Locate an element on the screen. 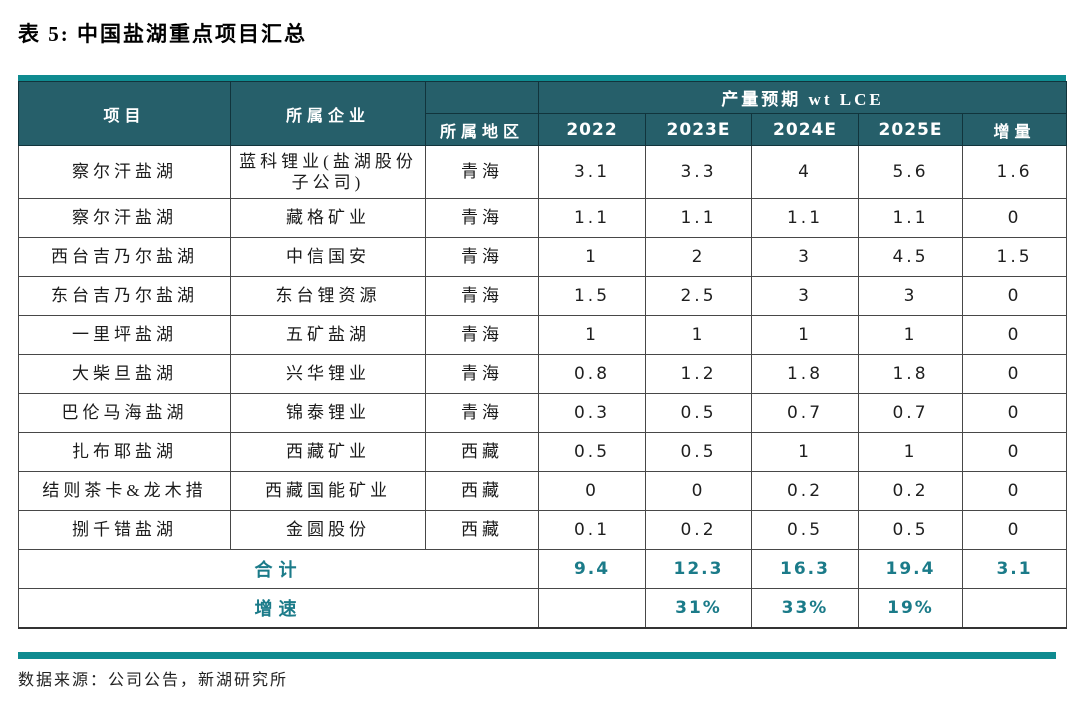 The width and height of the screenshot is (1080, 712). table-row: 捌千错盐湖 金圆股份 西藏 0.1 0.2 0.5 0.5 0 is located at coordinates (543, 530).